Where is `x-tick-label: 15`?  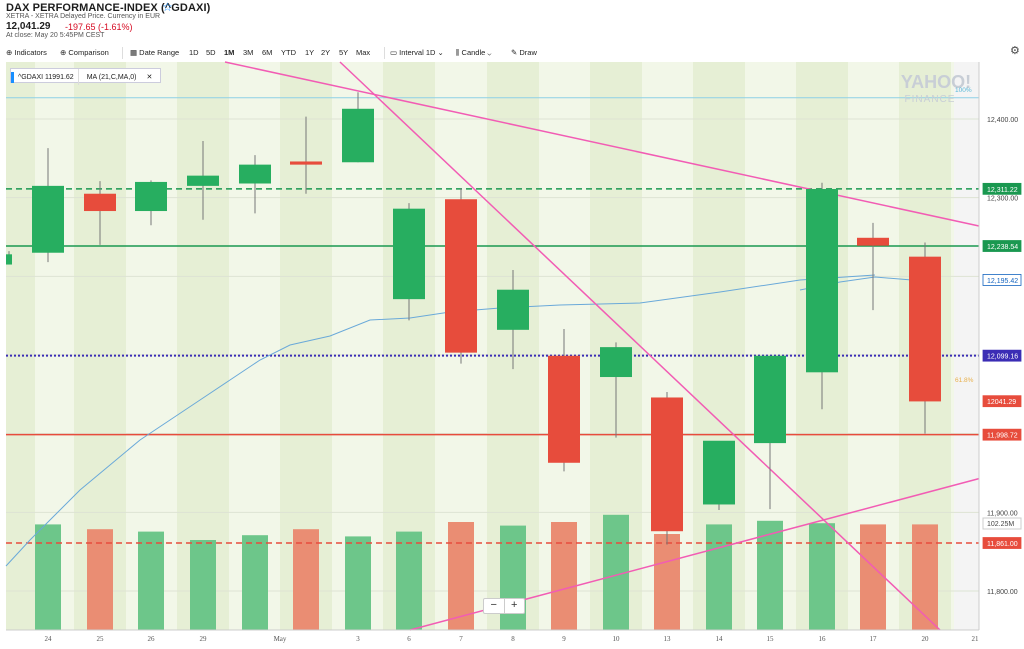 x-tick-label: 15 is located at coordinates (771, 639).